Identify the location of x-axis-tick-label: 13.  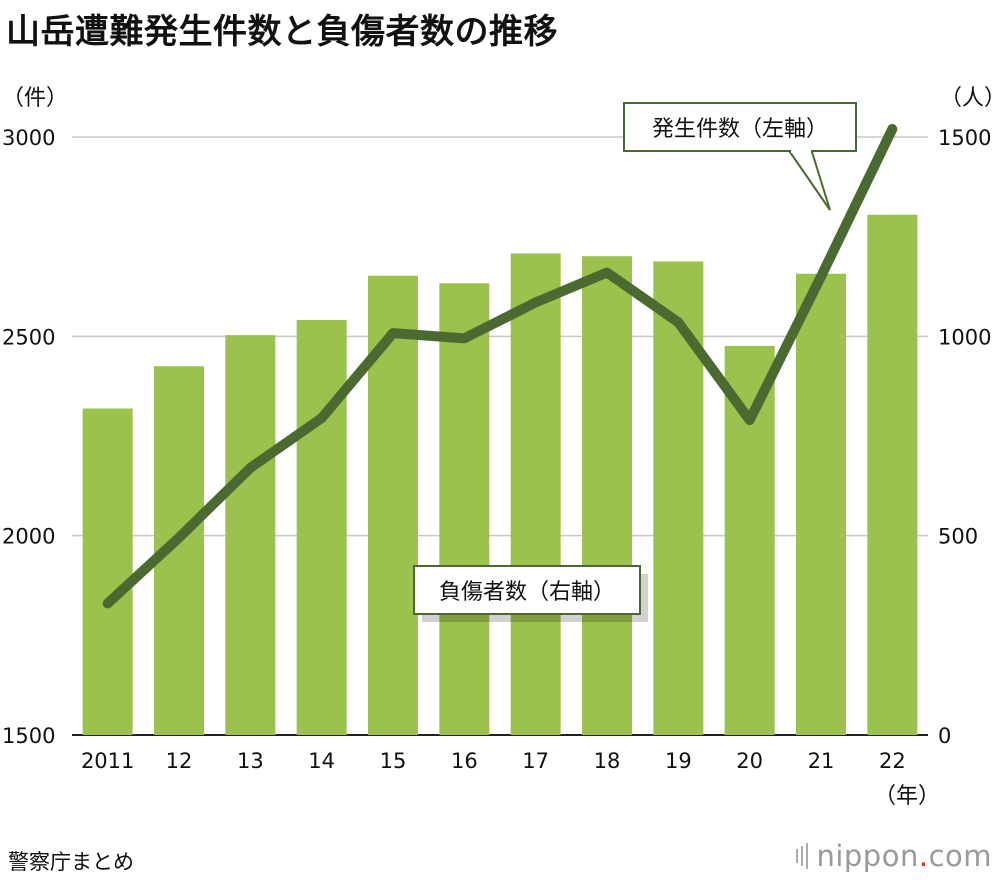
(250, 761).